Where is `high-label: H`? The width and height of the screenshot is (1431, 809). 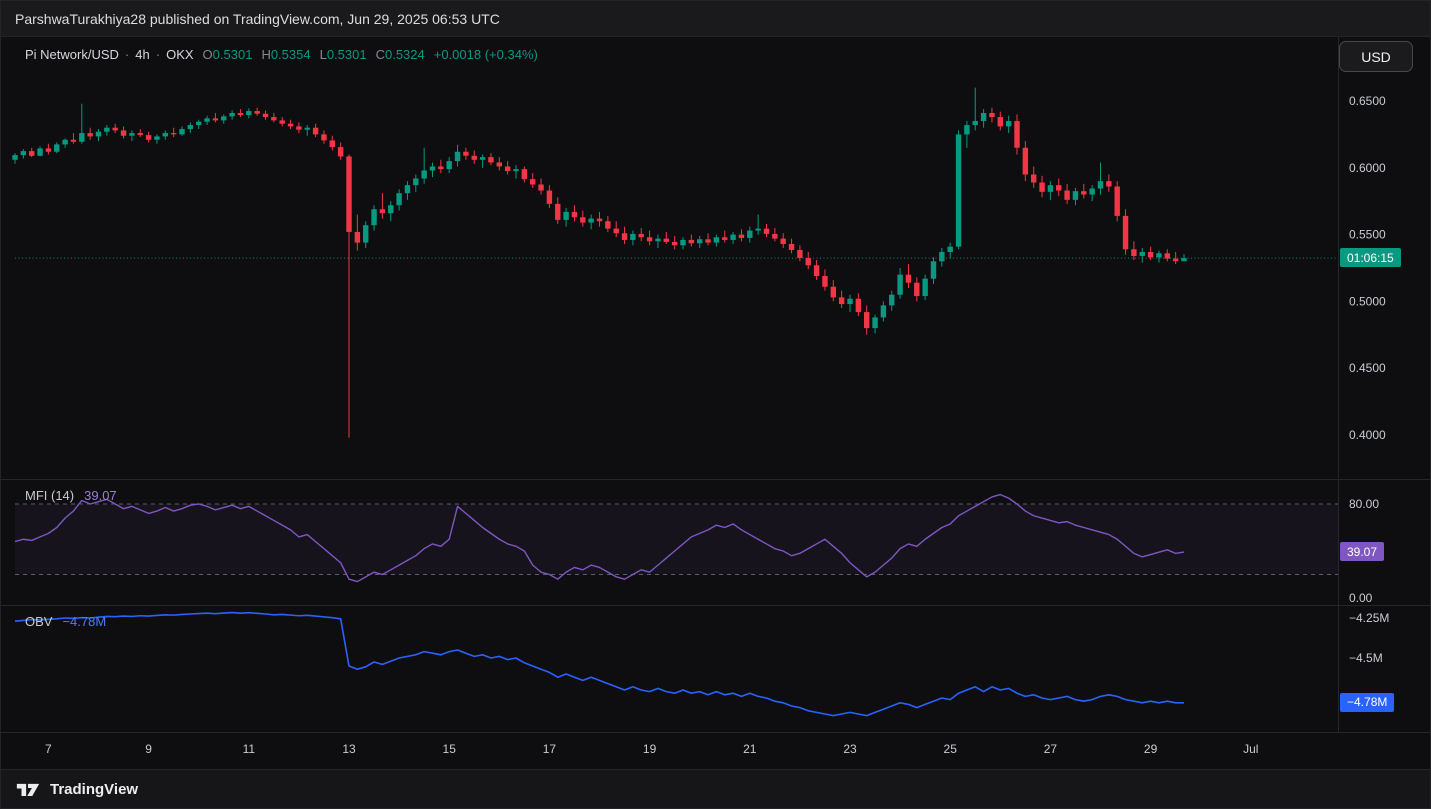 high-label: H is located at coordinates (266, 54).